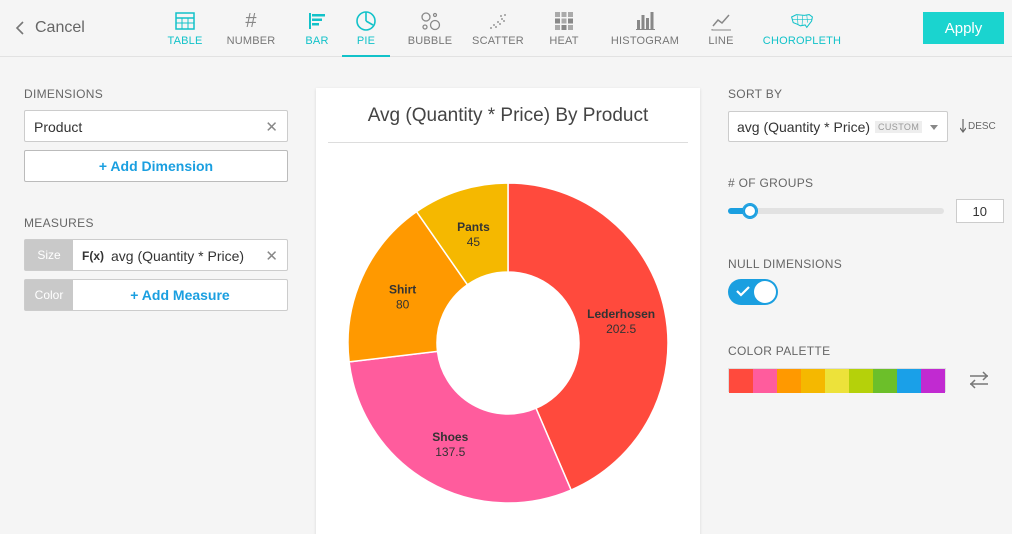 The height and width of the screenshot is (534, 1012). I want to click on dimension-field: Product ✕, so click(156, 126).